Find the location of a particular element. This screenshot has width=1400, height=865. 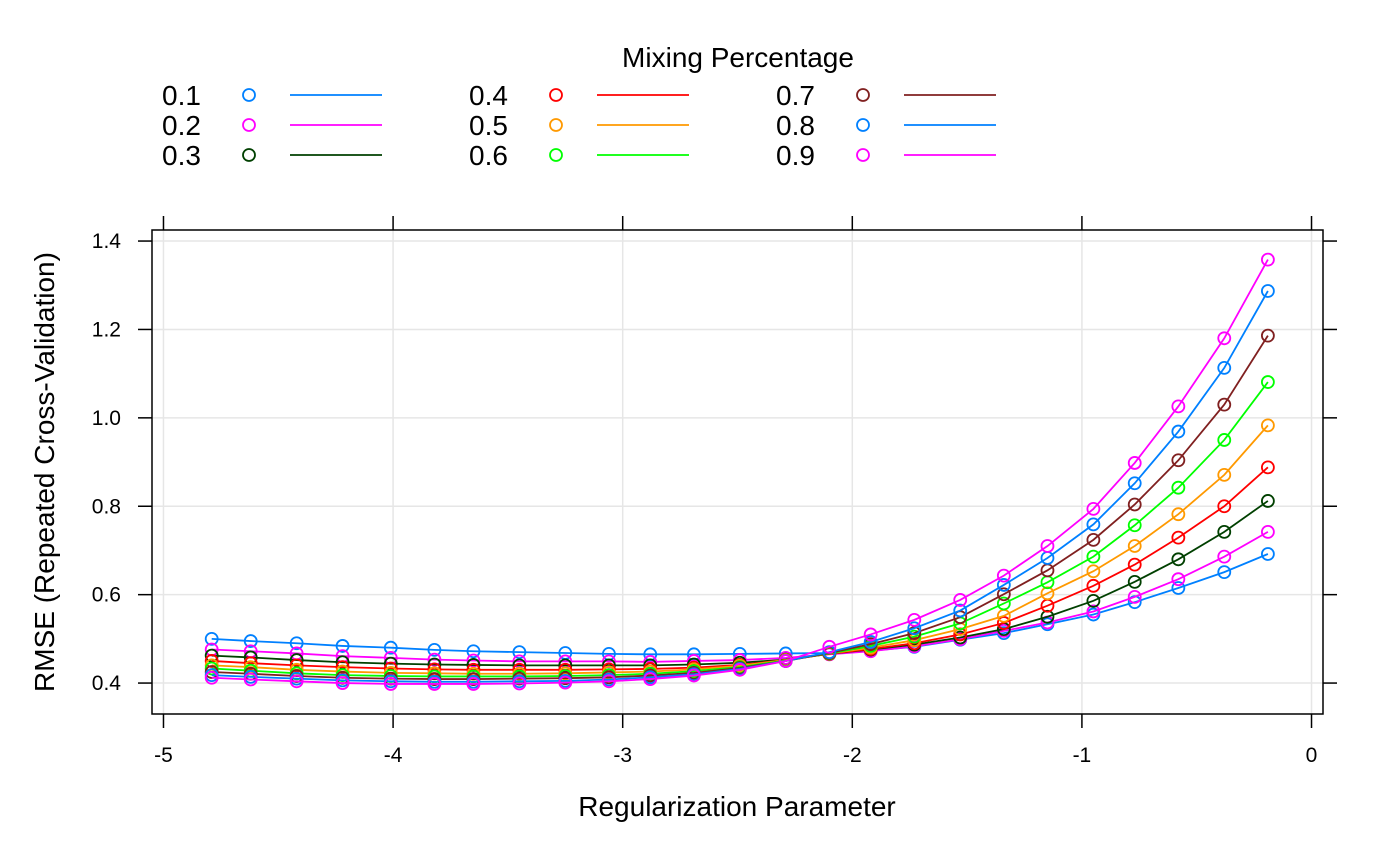

x-tick-label: -4 is located at coordinates (393, 755).